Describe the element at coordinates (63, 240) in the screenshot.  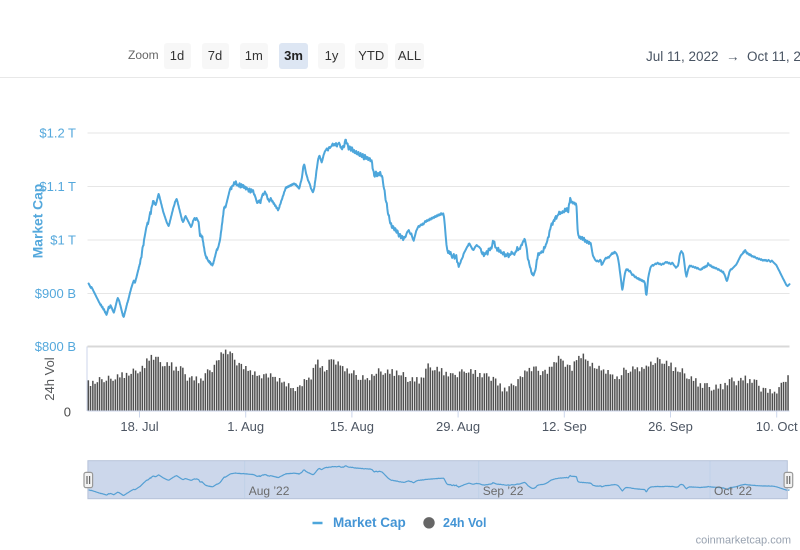
I see `svg-text: $1 T` at that location.